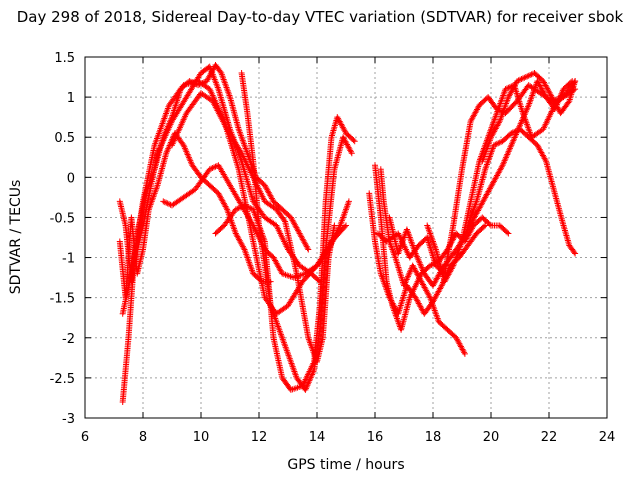  What do you see at coordinates (433, 437) in the screenshot?
I see `x-tick-label: 18` at bounding box center [433, 437].